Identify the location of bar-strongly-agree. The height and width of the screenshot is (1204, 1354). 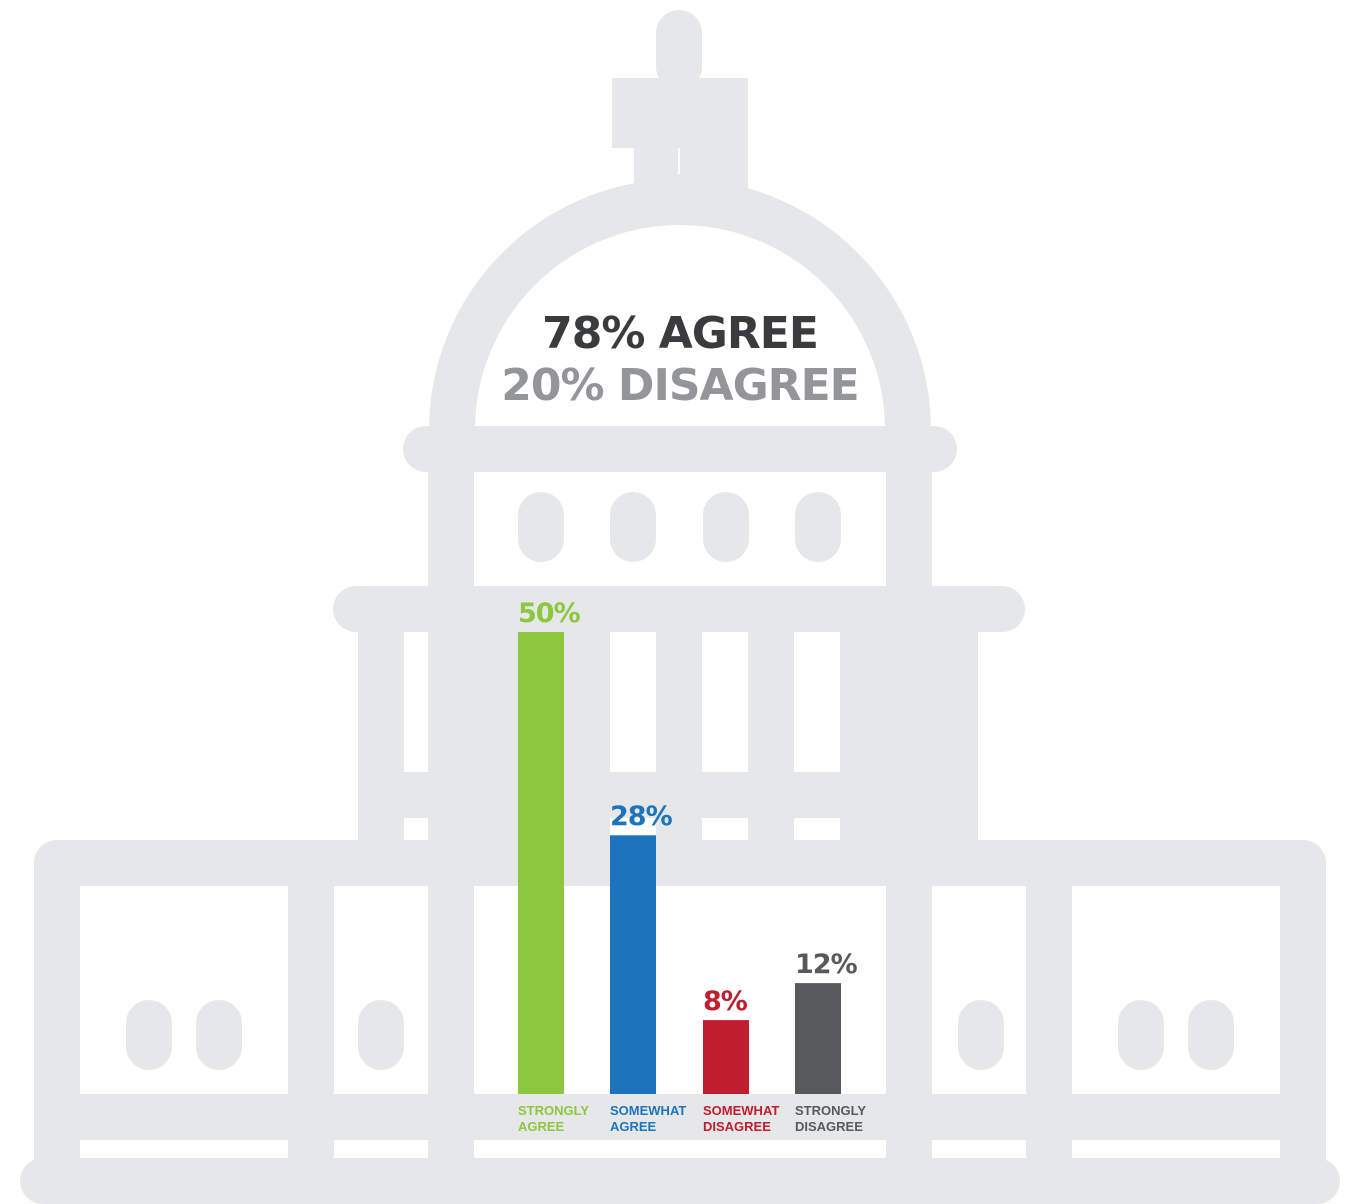
(541, 863).